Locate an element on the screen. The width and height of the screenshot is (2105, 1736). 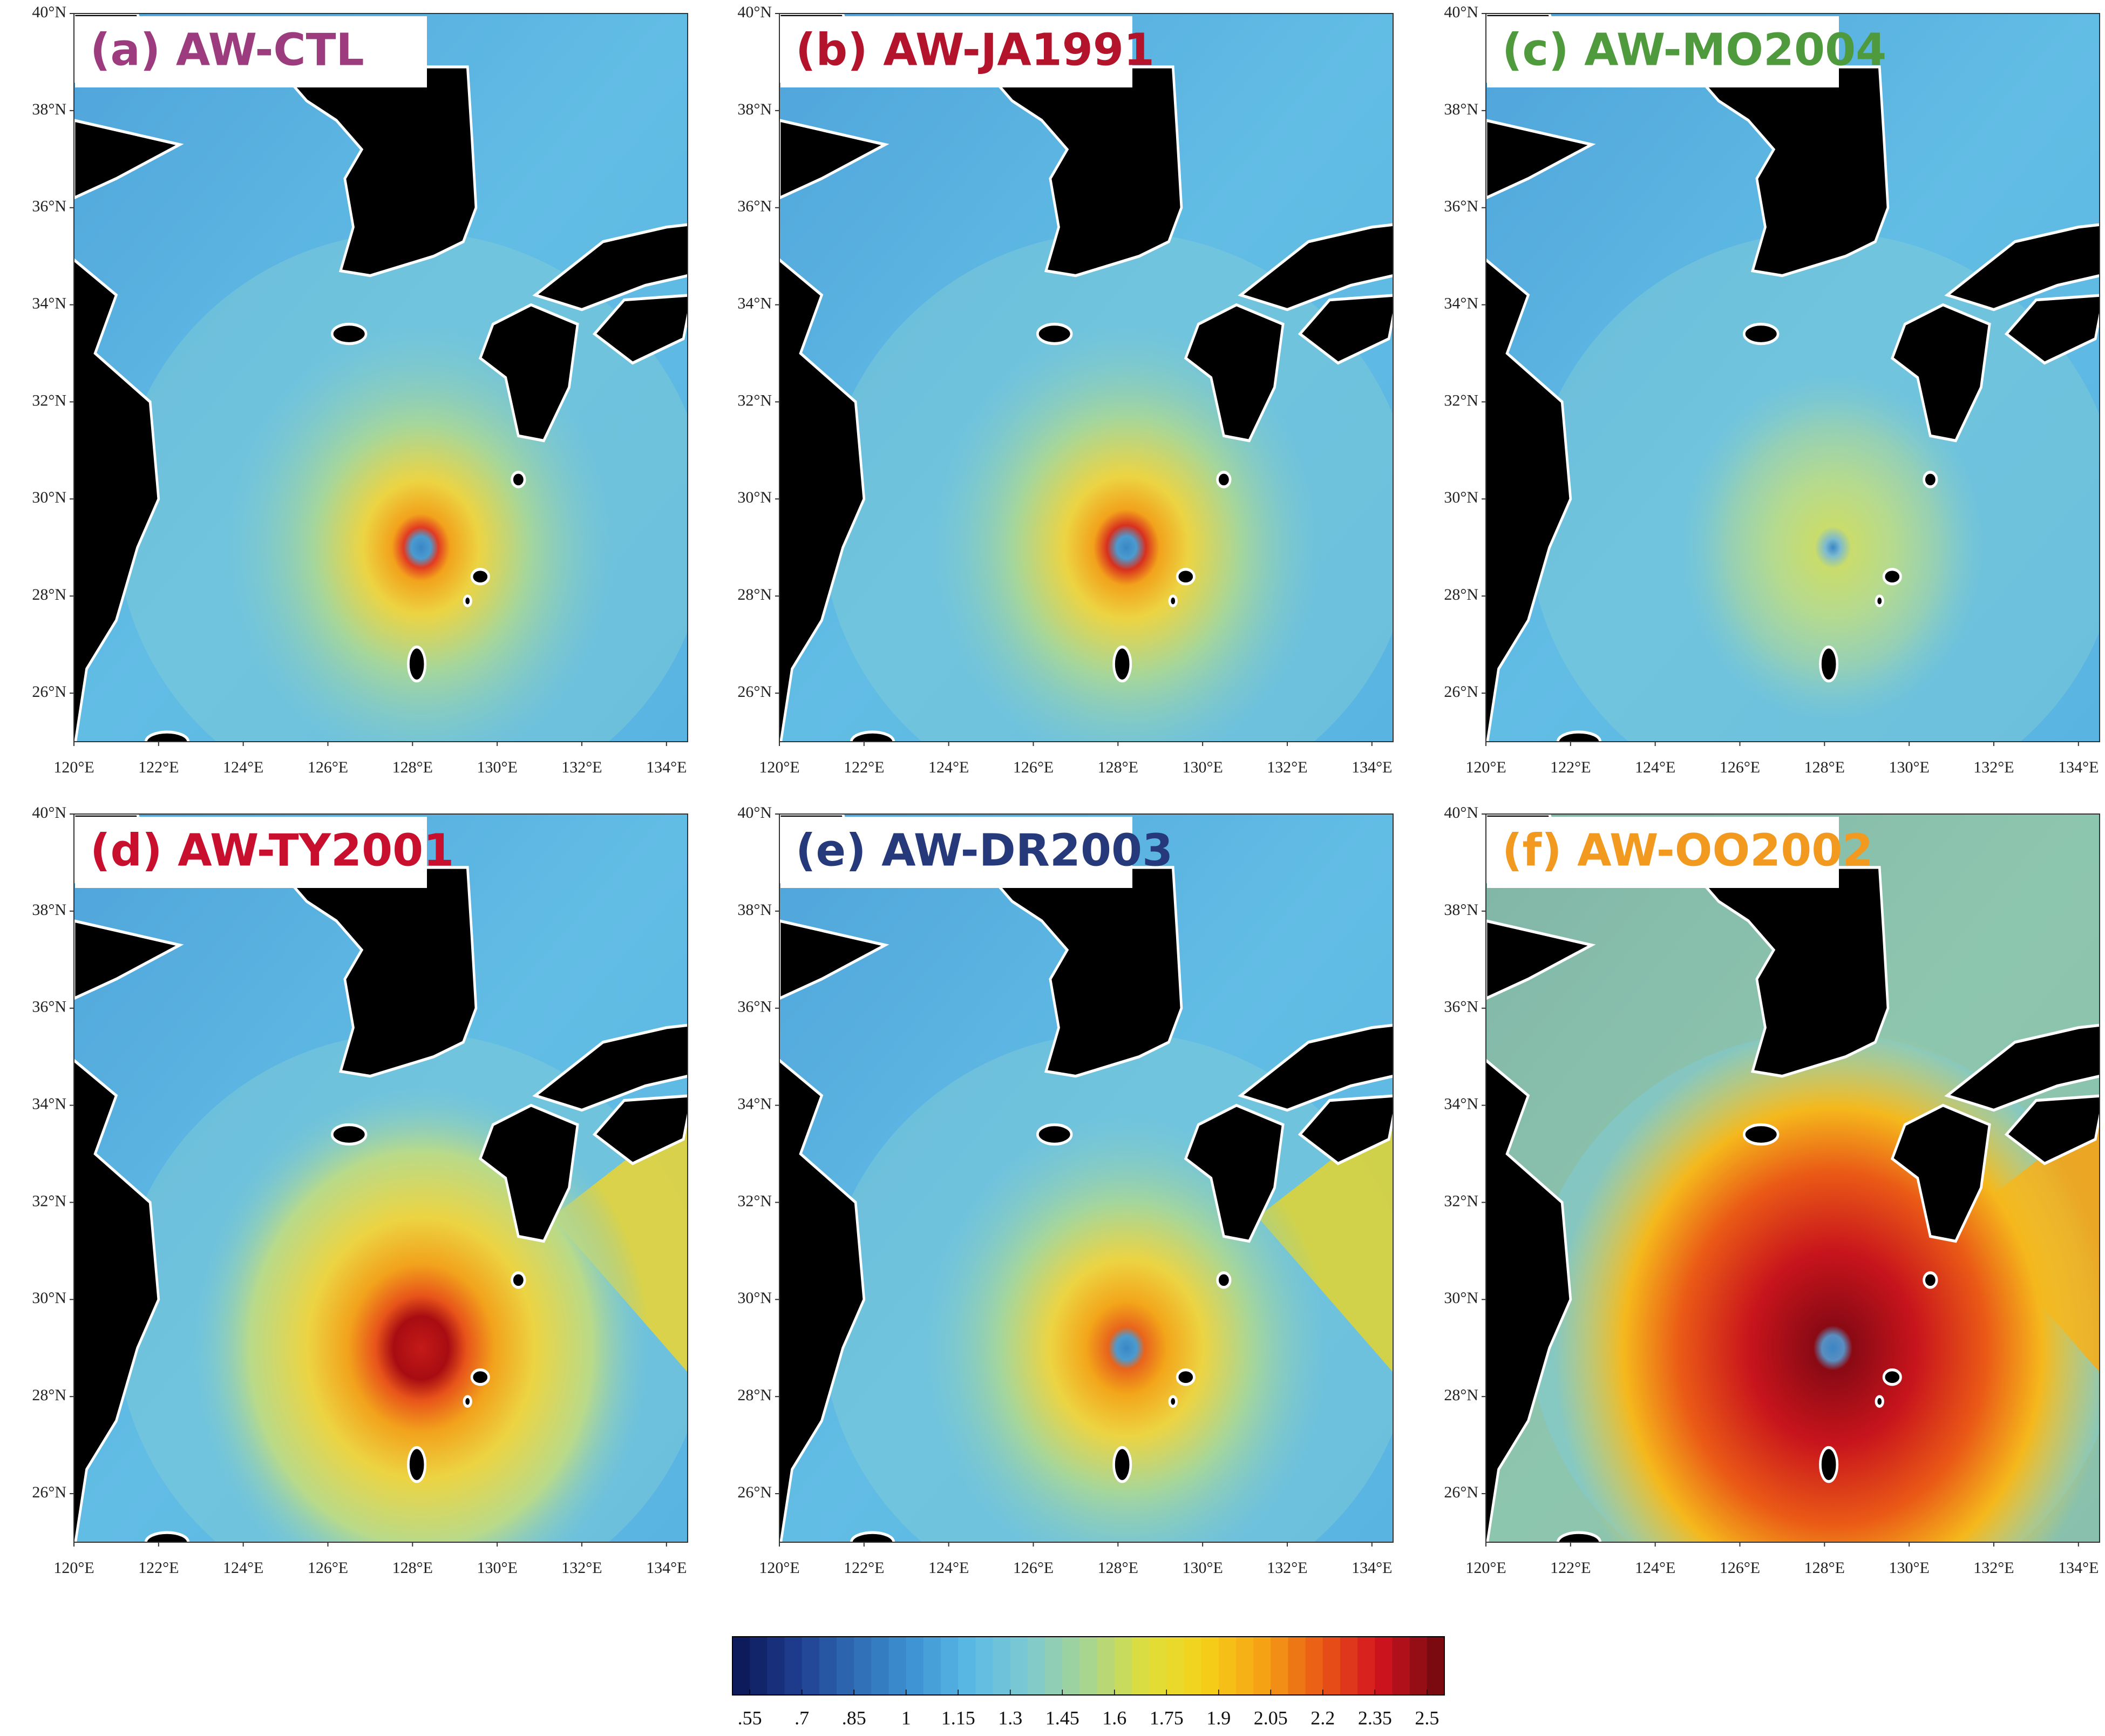
colorbar-label: .85 is located at coordinates (854, 1717).